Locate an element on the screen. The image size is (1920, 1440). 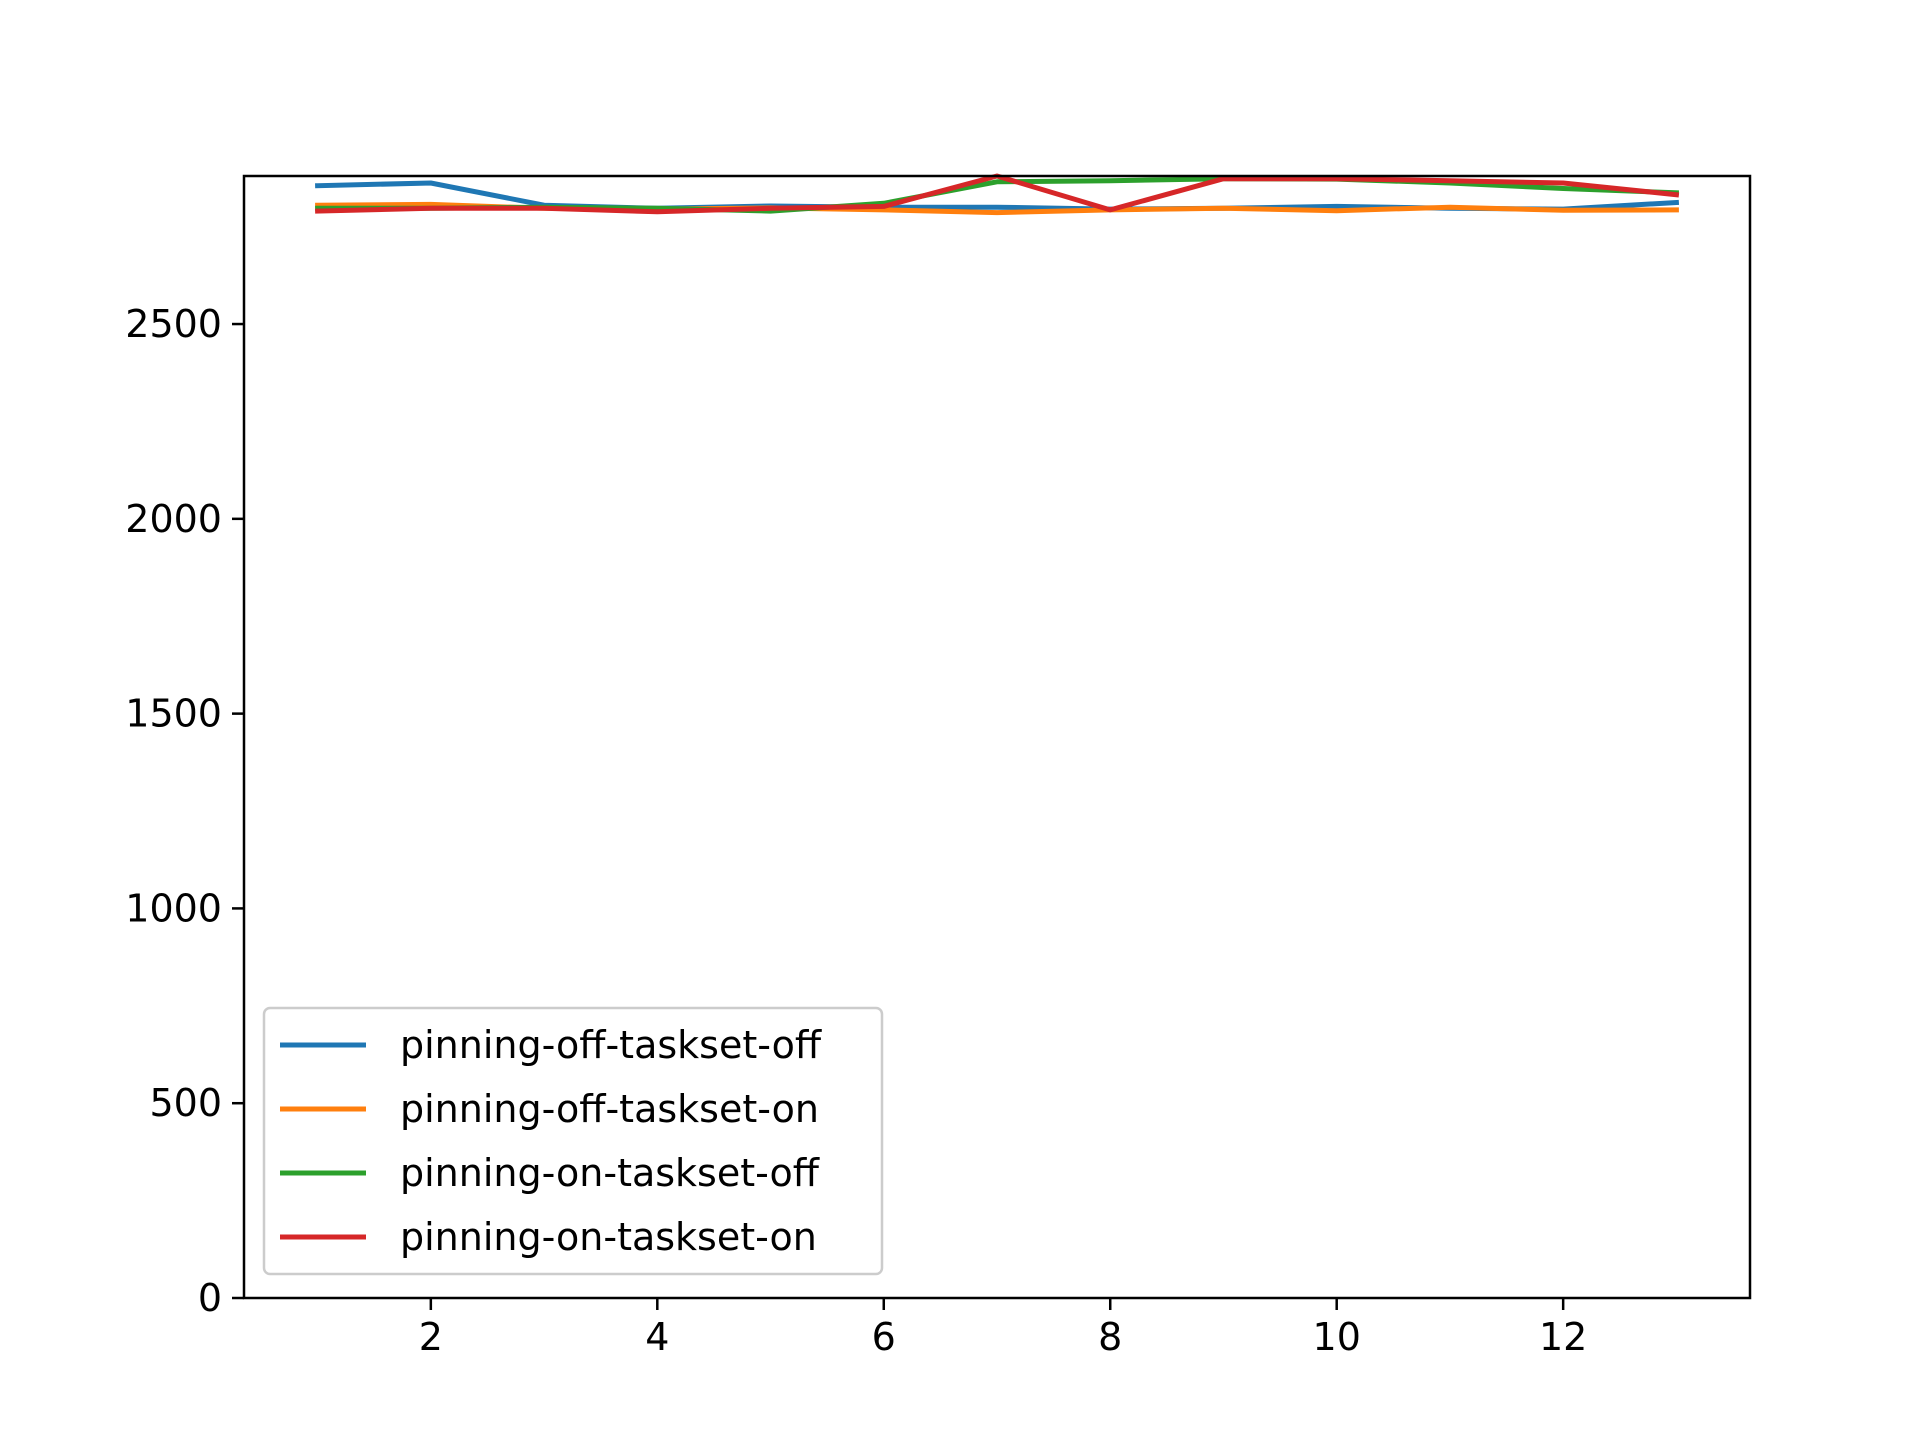
legend-label-pinning-on-taskset-off: pinning-on-taskset-off is located at coordinates (610, 1173).